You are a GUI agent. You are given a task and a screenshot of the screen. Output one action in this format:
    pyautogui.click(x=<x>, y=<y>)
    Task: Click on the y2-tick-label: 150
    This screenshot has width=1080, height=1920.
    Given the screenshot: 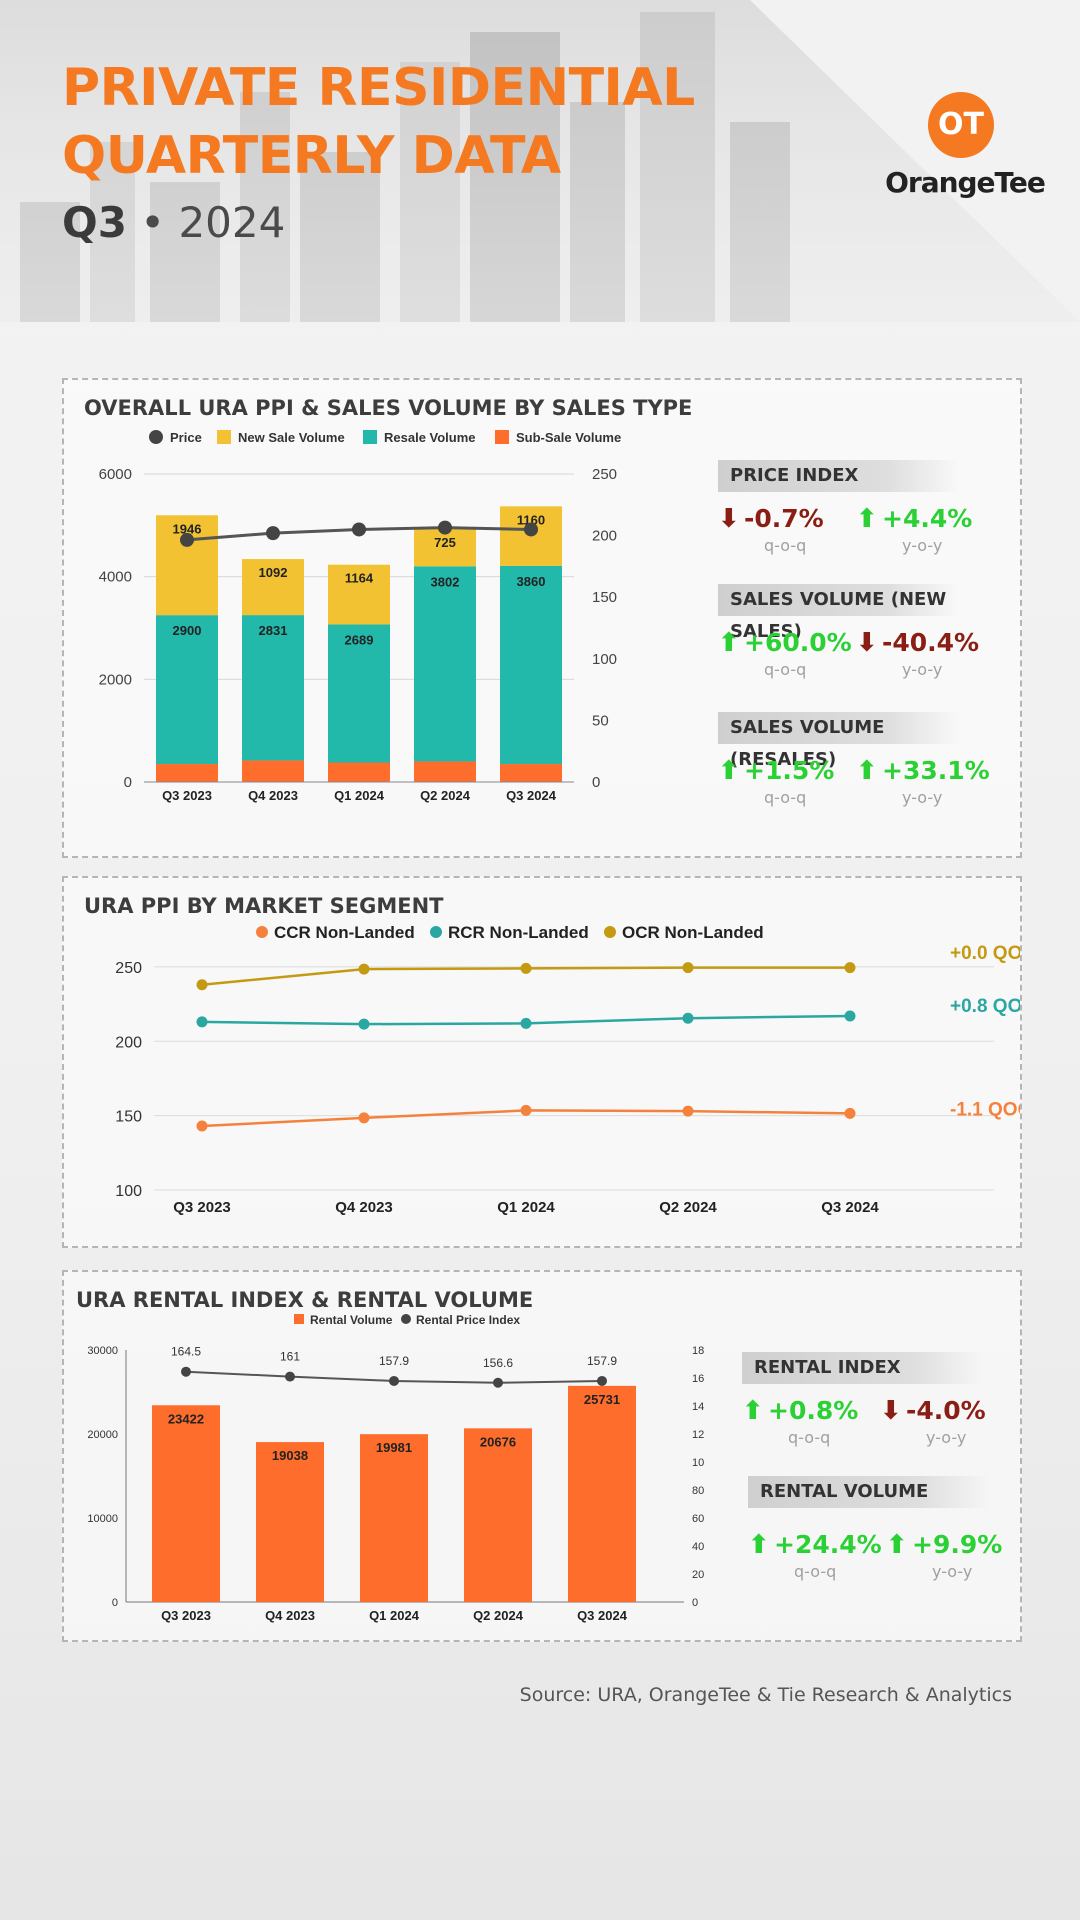 What is the action you would take?
    pyautogui.click(x=604, y=597)
    